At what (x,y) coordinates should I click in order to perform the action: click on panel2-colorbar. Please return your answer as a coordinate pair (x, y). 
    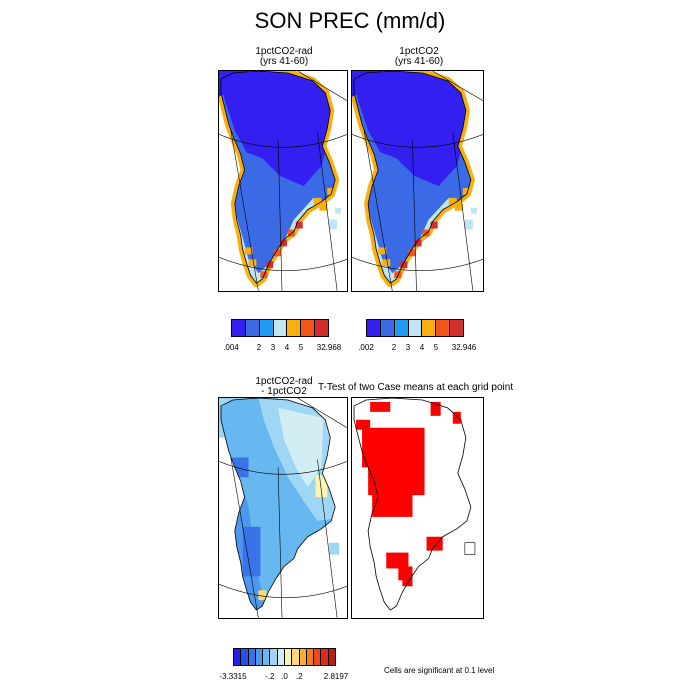
    Looking at the image, I should click on (415, 328).